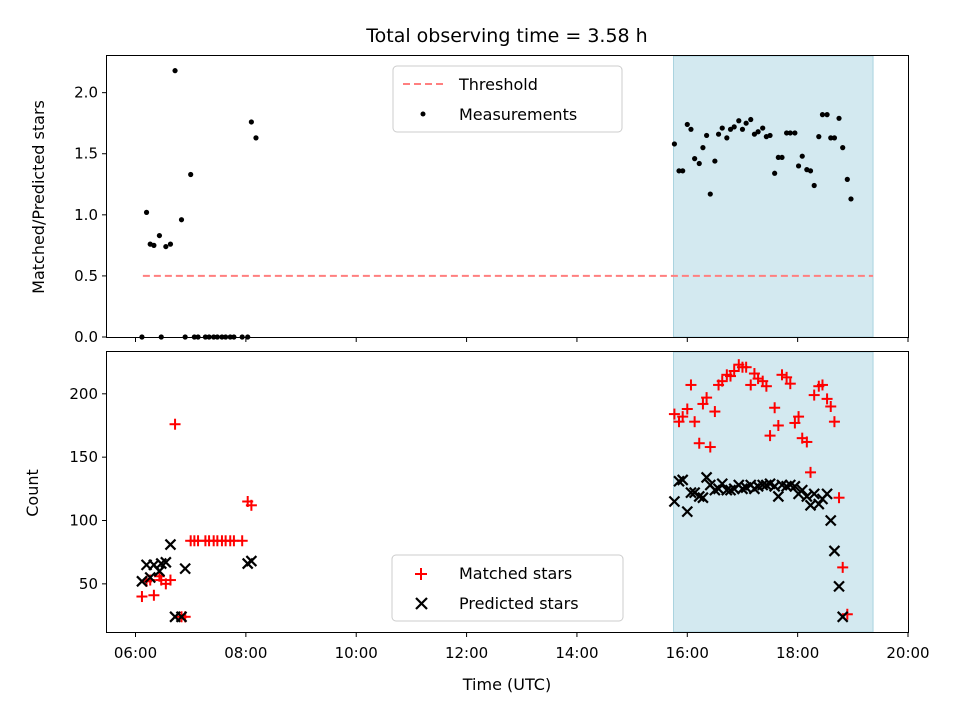  What do you see at coordinates (518, 114) in the screenshot?
I see `measurements-legend-label: Measurements` at bounding box center [518, 114].